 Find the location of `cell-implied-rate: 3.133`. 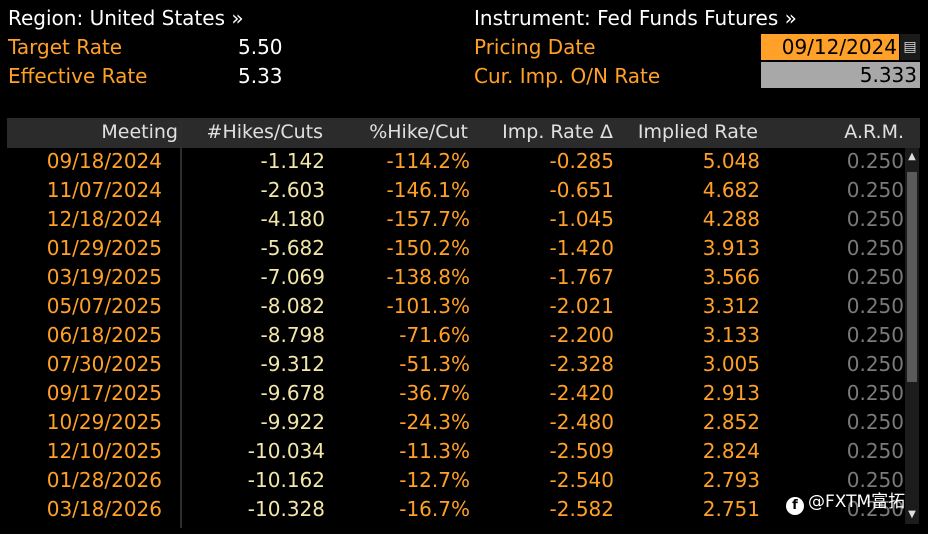

cell-implied-rate: 3.133 is located at coordinates (731, 335).